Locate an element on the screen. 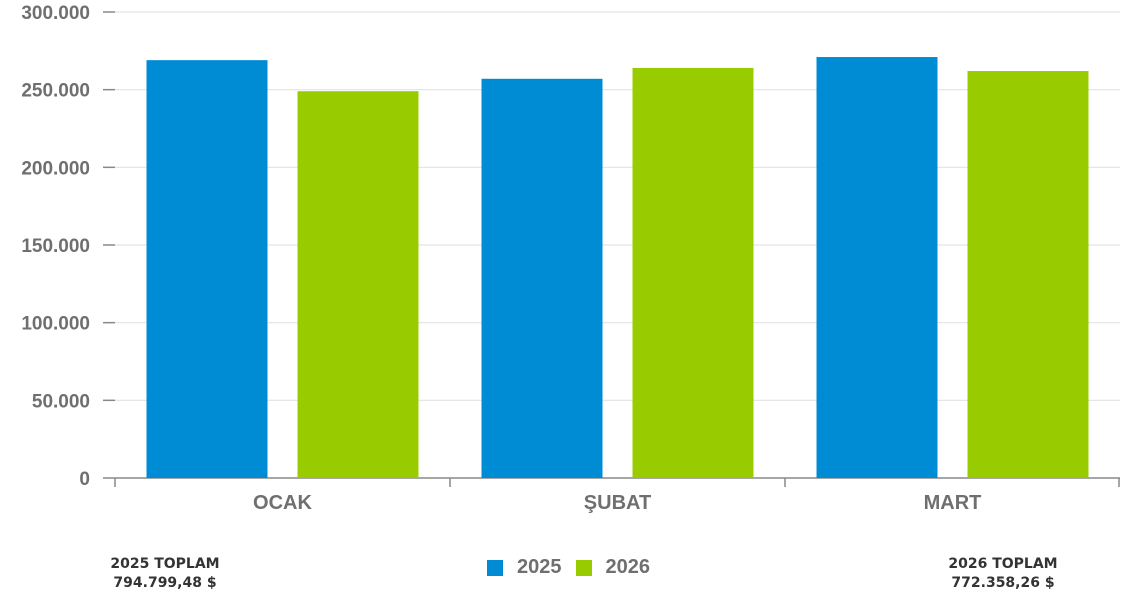 The image size is (1122, 601). total-2026-label: 2026 TOPLAM is located at coordinates (1003, 564).